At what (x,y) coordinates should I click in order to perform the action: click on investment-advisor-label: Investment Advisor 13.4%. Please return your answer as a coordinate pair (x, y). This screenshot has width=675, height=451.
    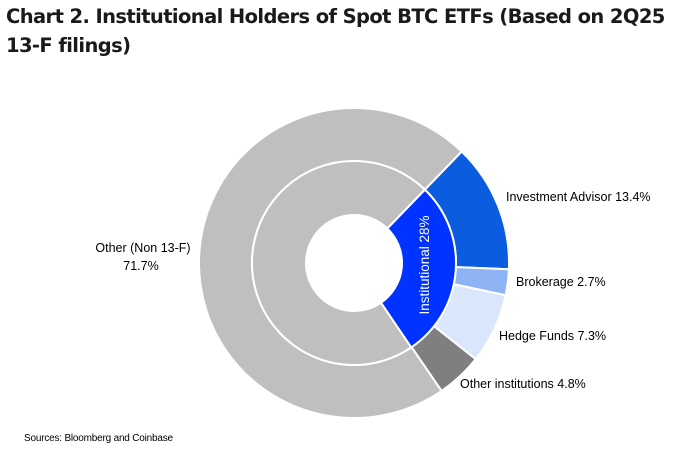
    Looking at the image, I should click on (578, 197).